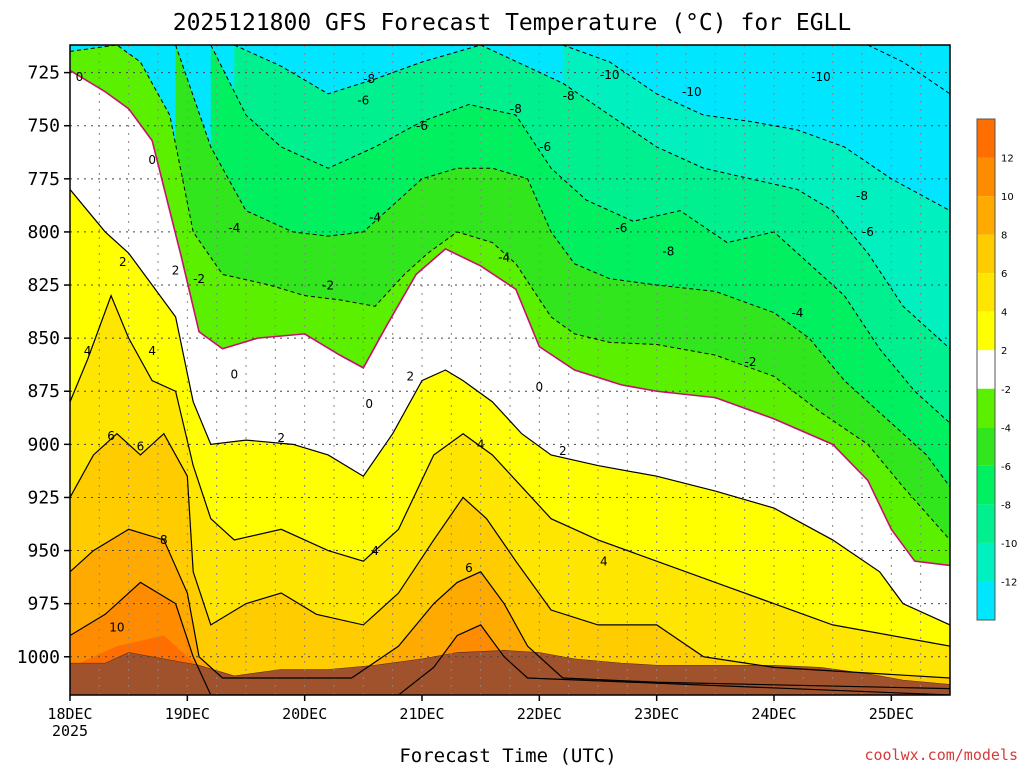  What do you see at coordinates (1007, 197) in the screenshot?
I see `colorbar-label: 10` at bounding box center [1007, 197].